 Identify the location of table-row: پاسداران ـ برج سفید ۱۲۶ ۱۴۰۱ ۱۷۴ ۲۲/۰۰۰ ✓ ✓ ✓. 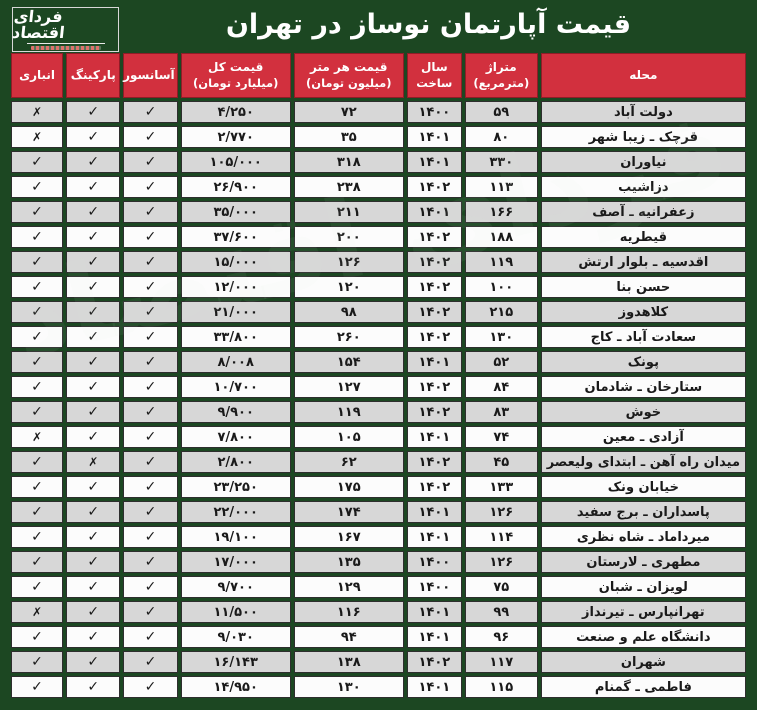
(378, 512).